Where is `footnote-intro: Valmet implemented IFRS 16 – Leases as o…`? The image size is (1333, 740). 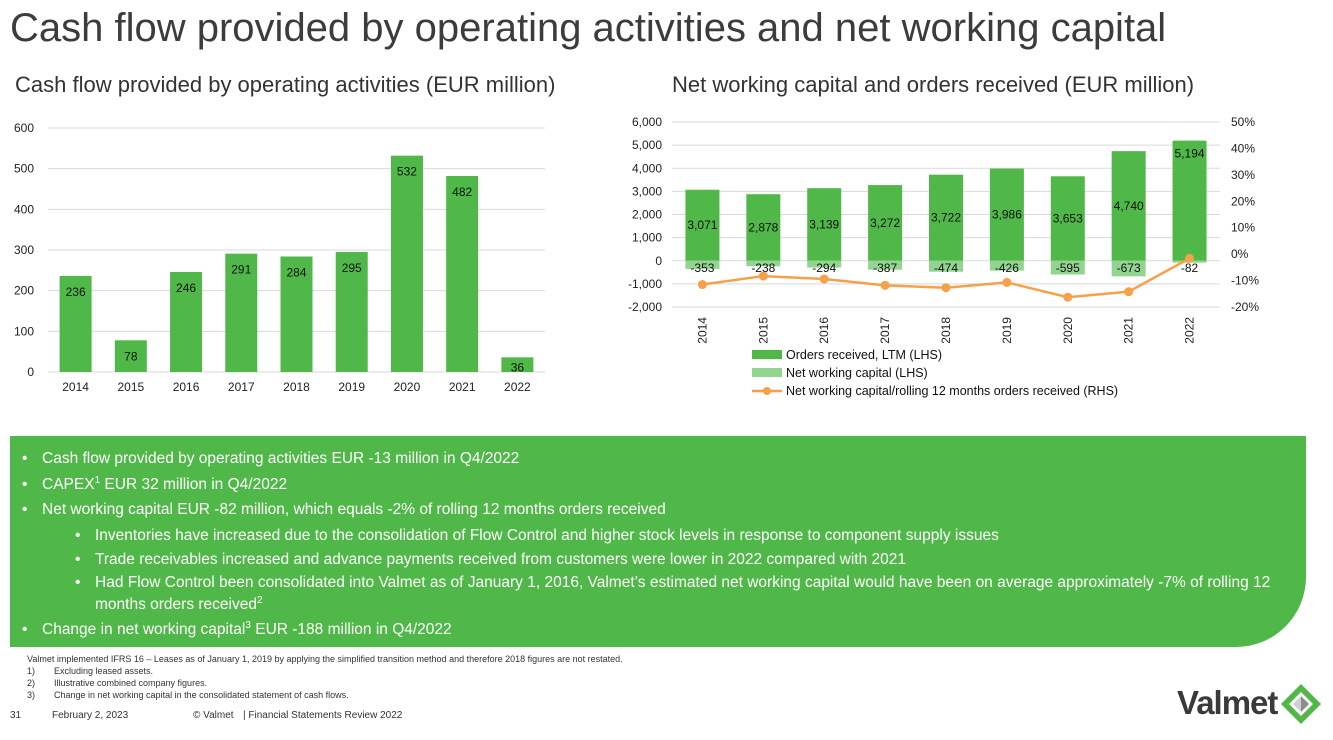
footnote-intro: Valmet implemented IFRS 16 – Leases as o… is located at coordinates (325, 659).